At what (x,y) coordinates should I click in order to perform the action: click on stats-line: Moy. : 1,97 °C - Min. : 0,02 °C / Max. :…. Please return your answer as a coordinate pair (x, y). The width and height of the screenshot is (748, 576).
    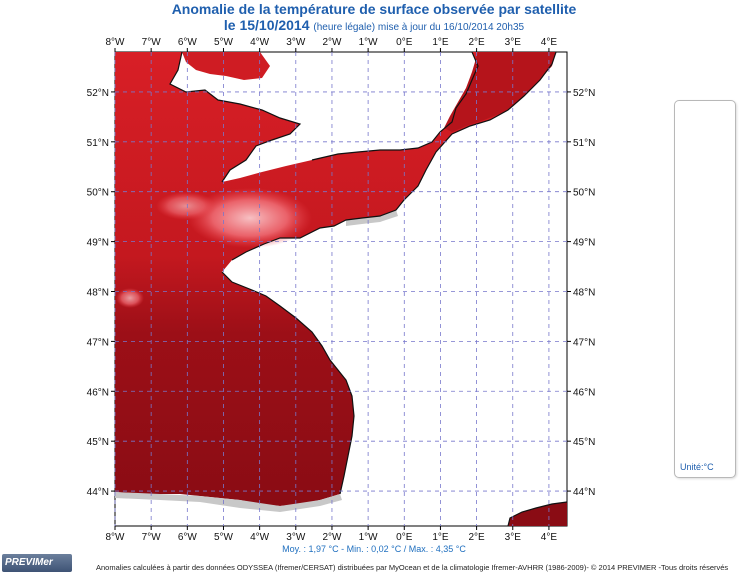
    Looking at the image, I should click on (374, 549).